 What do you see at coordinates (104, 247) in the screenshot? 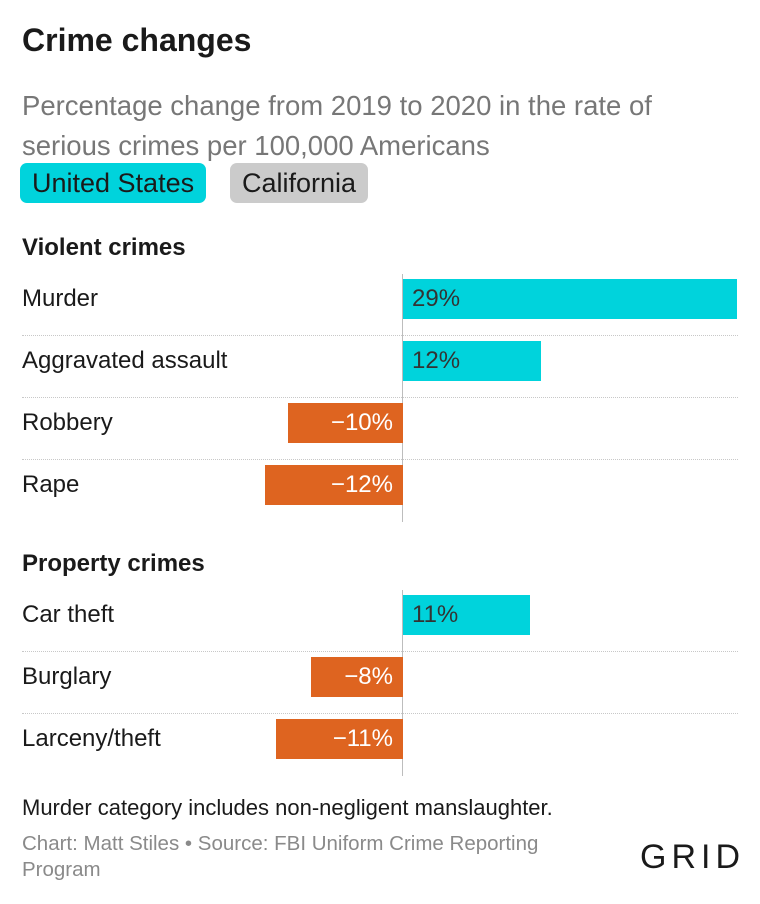
I see `section-title: Violent crimes` at bounding box center [104, 247].